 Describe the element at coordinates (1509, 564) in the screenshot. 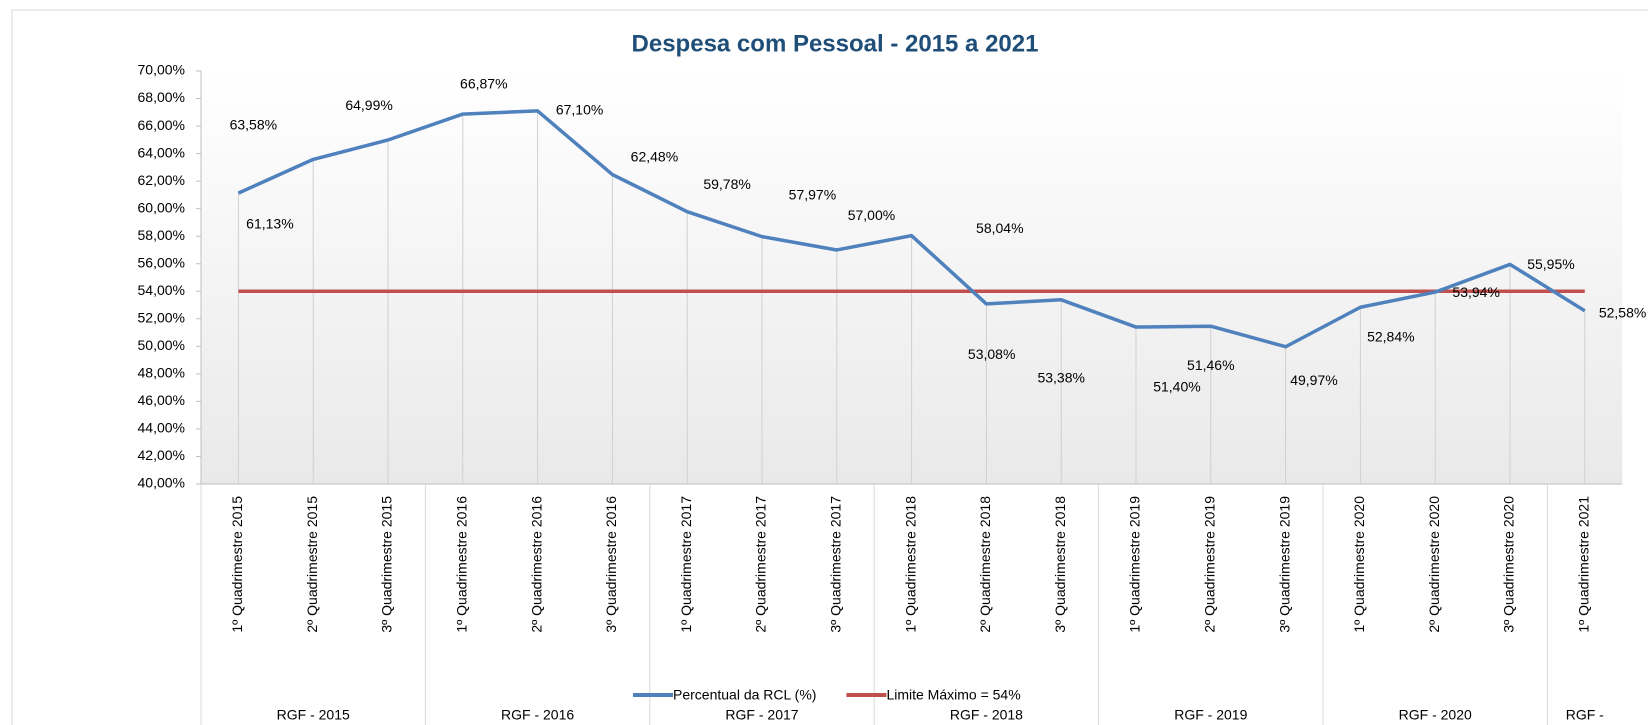

I see `x-tick-label: 3º Quadrimestre 2020` at that location.